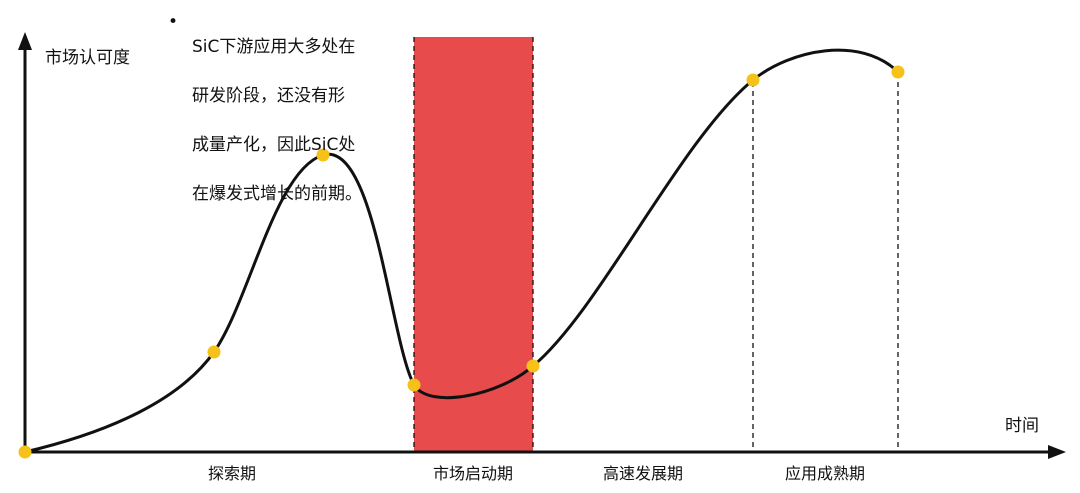  Describe the element at coordinates (232, 473) in the screenshot. I see `phase-label-exploration: 探索期` at that location.